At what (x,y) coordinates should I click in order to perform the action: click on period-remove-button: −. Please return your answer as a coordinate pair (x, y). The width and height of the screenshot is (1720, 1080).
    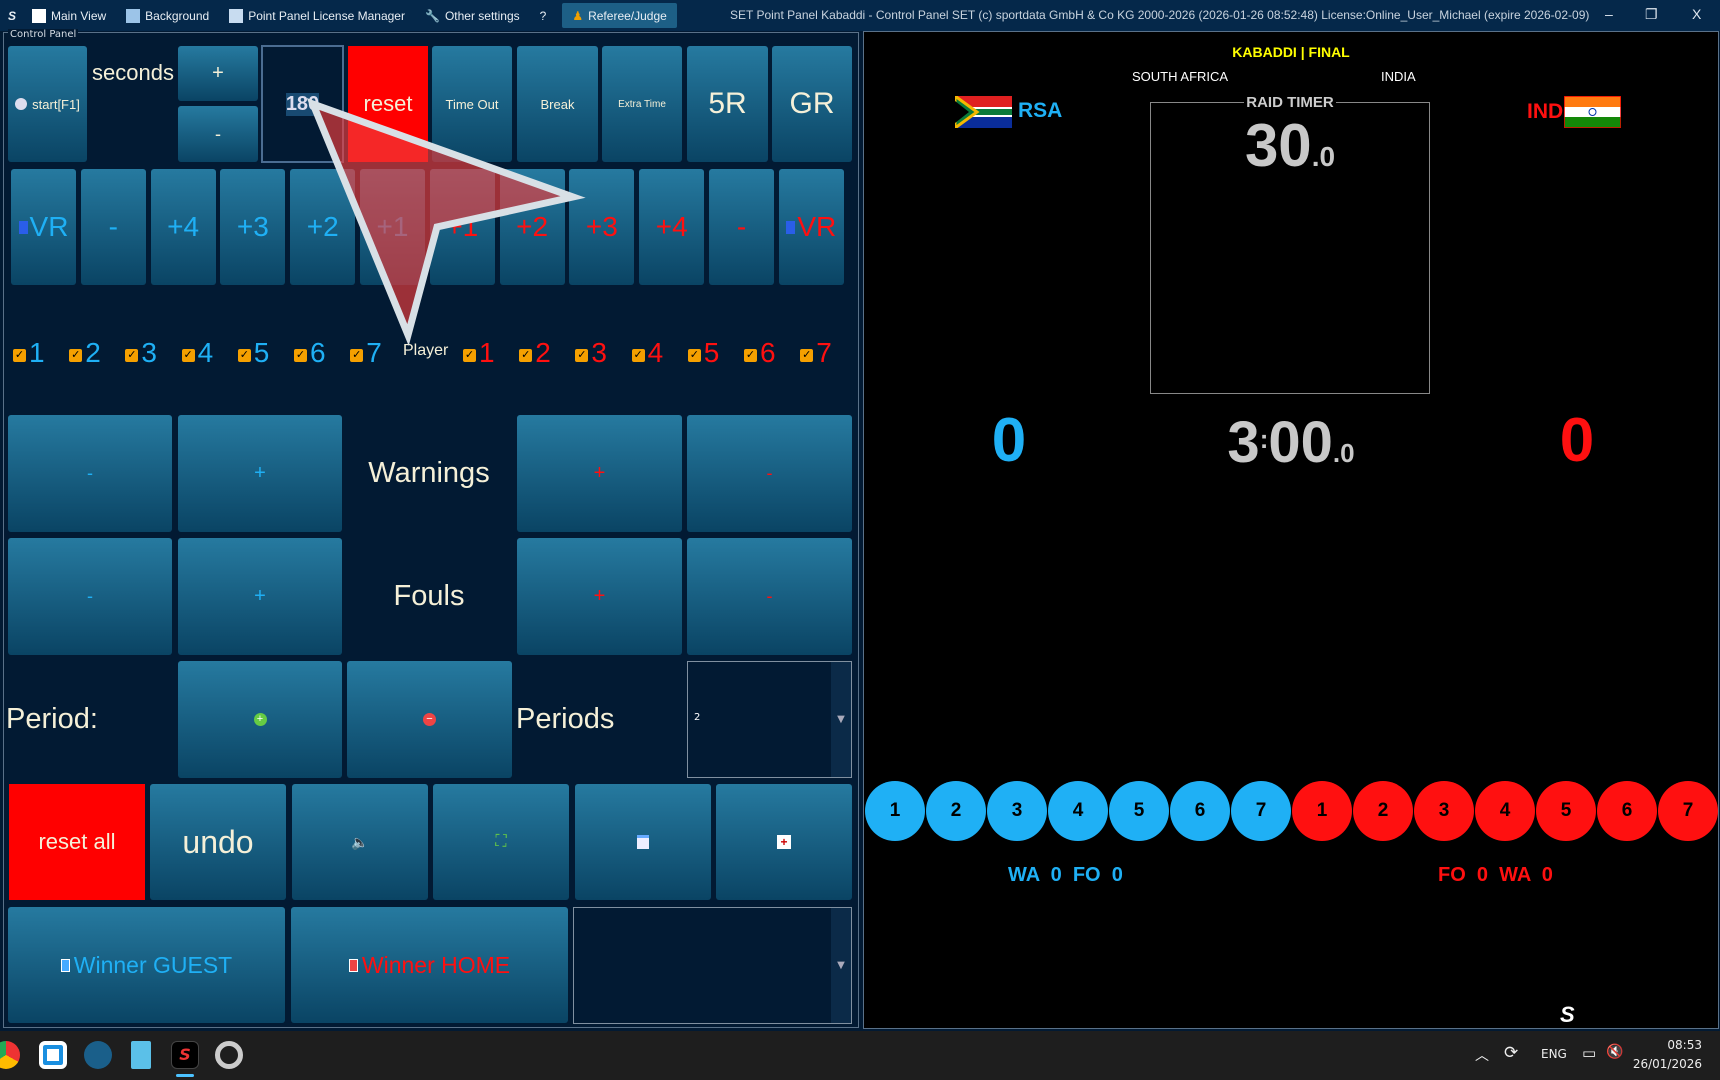
    Looking at the image, I should click on (429, 719).